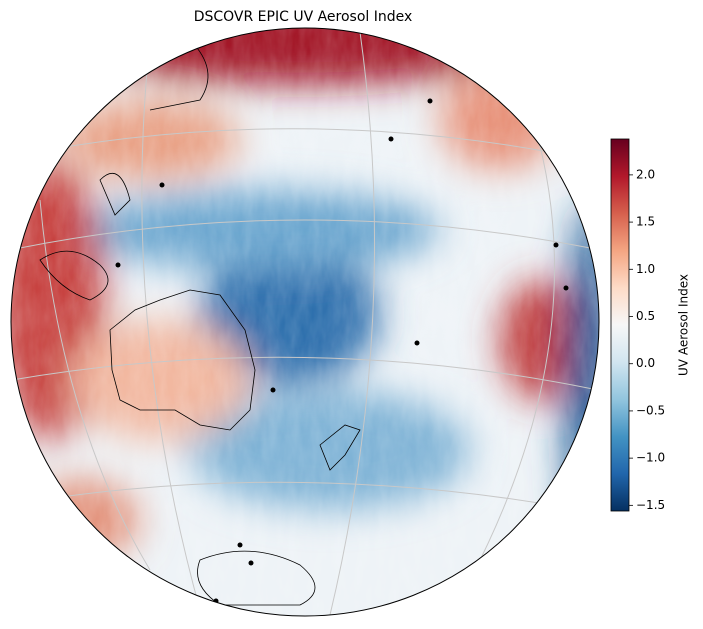 The height and width of the screenshot is (629, 703). Describe the element at coordinates (684, 325) in the screenshot. I see `colorbar-label: UV Aerosol Index` at that location.